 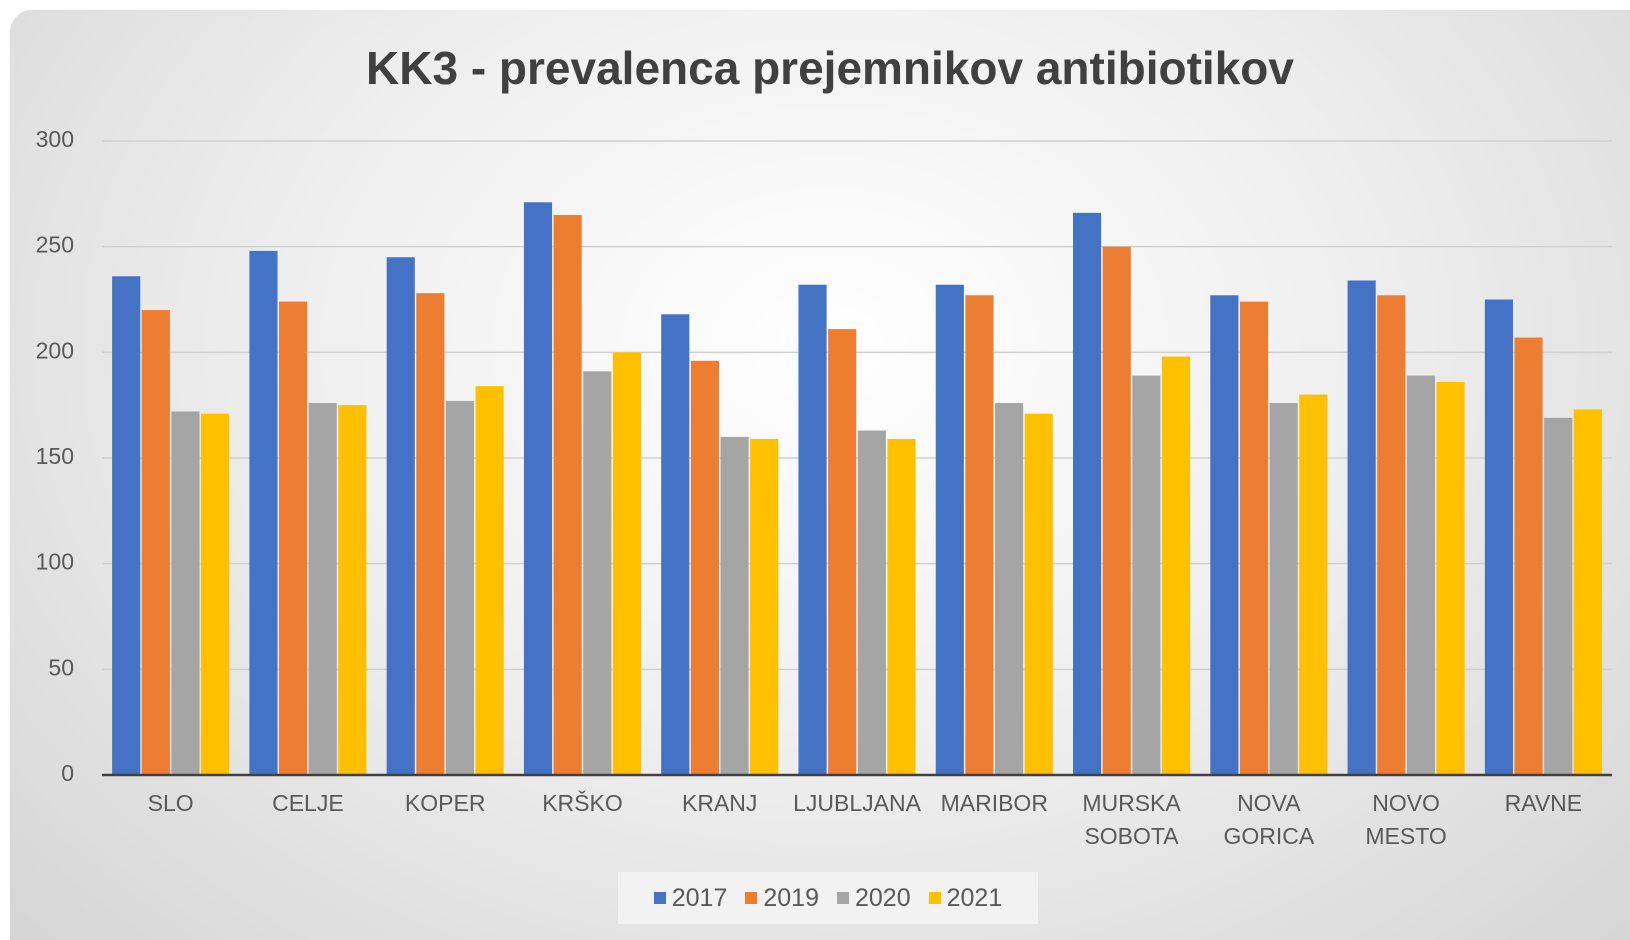 What do you see at coordinates (720, 803) in the screenshot?
I see `x-tick-label: KRANJ` at bounding box center [720, 803].